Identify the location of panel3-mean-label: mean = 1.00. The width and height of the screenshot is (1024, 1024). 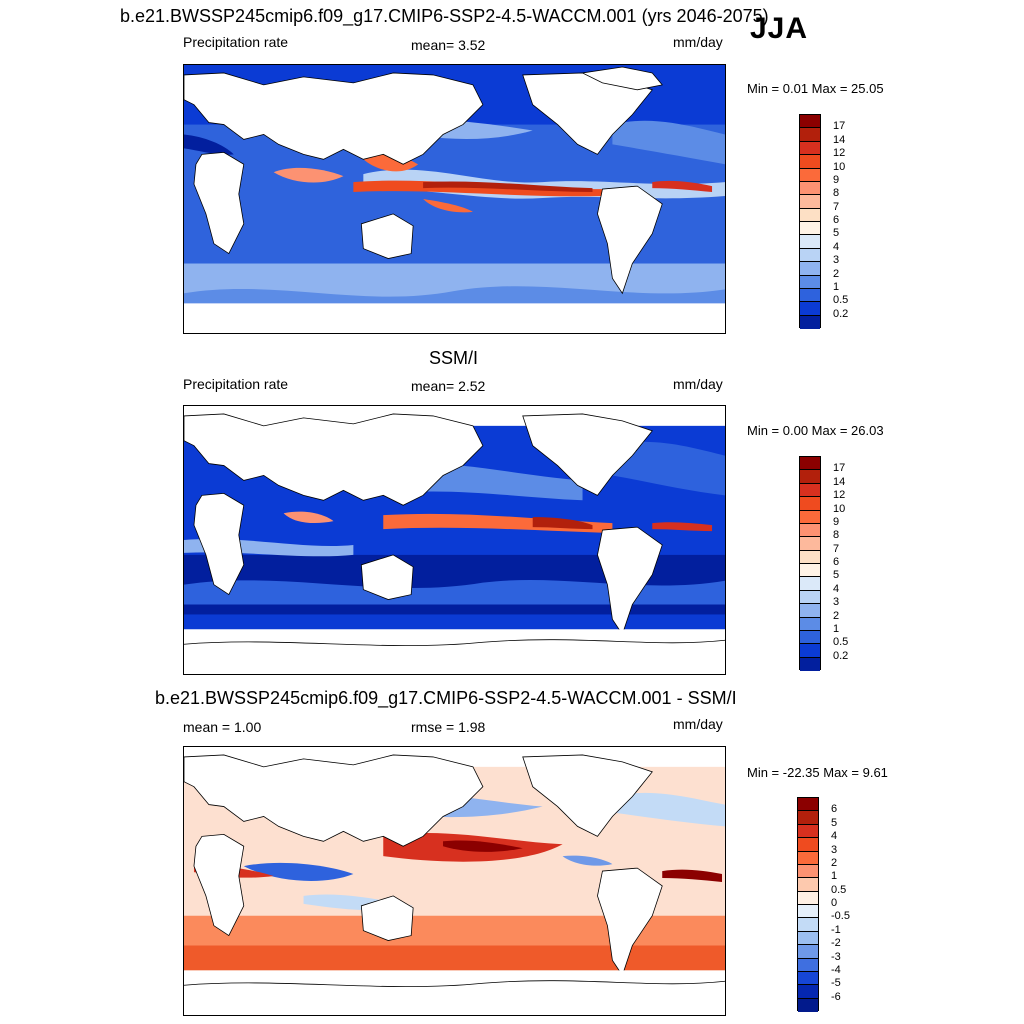
(222, 727).